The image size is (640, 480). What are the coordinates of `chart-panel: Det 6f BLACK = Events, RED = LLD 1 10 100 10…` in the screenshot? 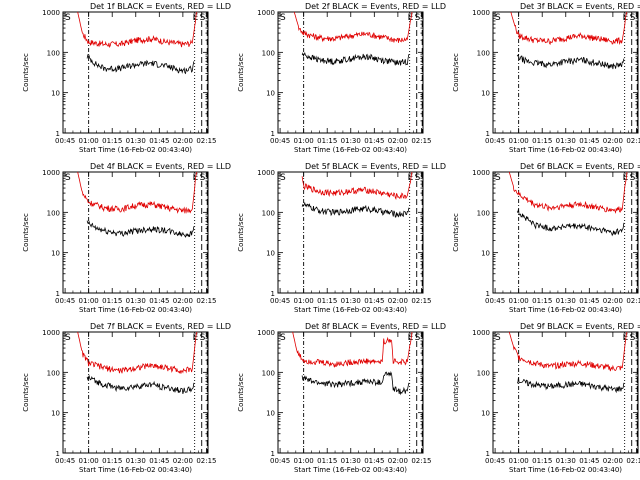 It's located at (546, 238).